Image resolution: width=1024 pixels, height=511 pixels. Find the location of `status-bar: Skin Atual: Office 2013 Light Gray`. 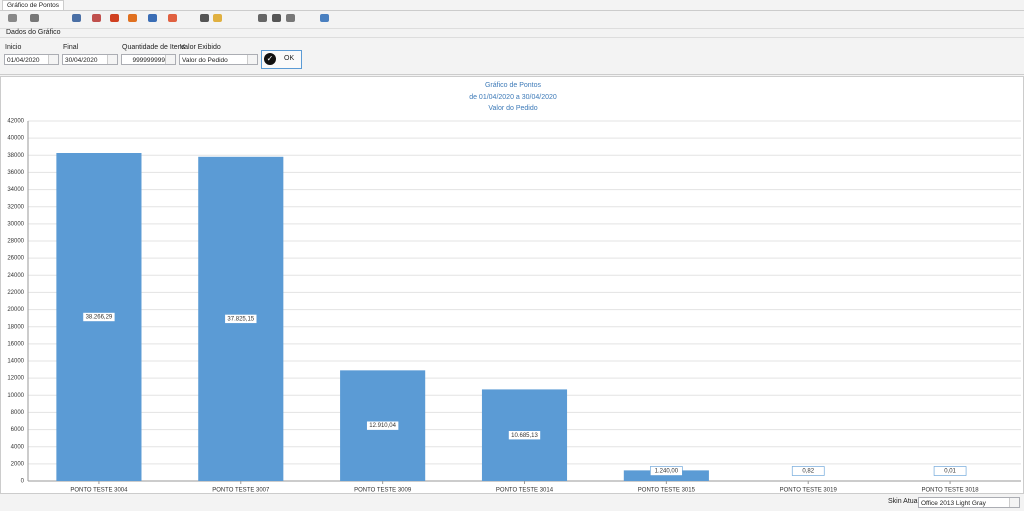

status-bar: Skin Atual: Office 2013 Light Gray is located at coordinates (512, 503).